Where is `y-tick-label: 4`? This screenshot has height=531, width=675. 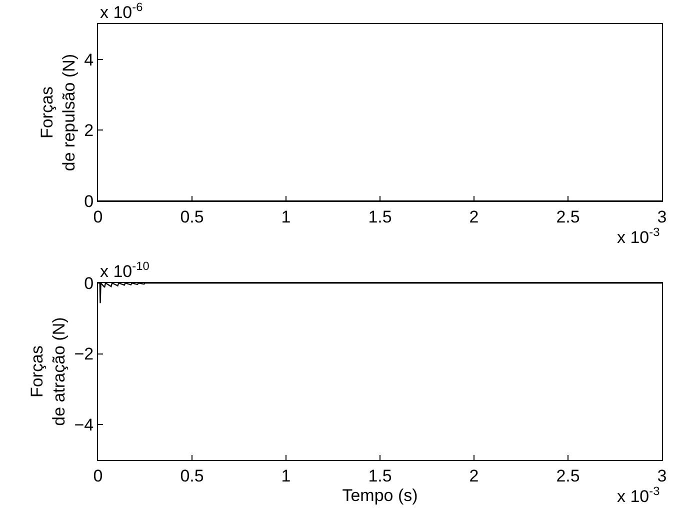 y-tick-label: 4 is located at coordinates (89, 60).